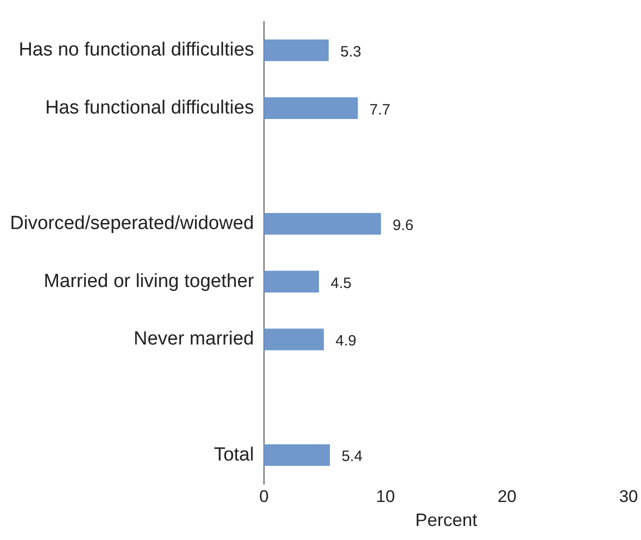  Describe the element at coordinates (403, 225) in the screenshot. I see `data-label: 9.6` at that location.